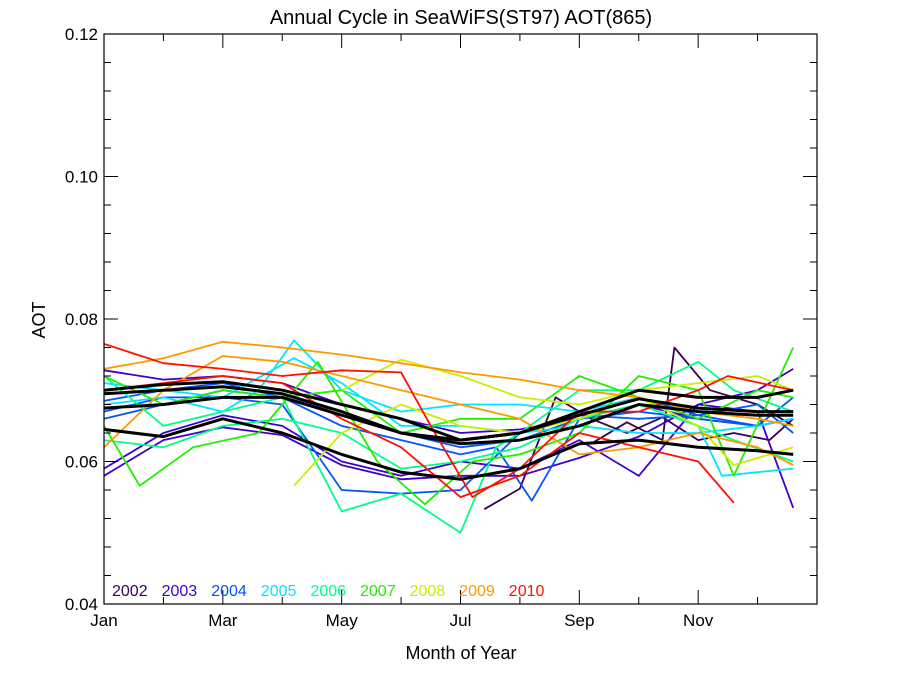 The width and height of the screenshot is (900, 675). I want to click on legend-entry-2002: 2002, so click(130, 591).